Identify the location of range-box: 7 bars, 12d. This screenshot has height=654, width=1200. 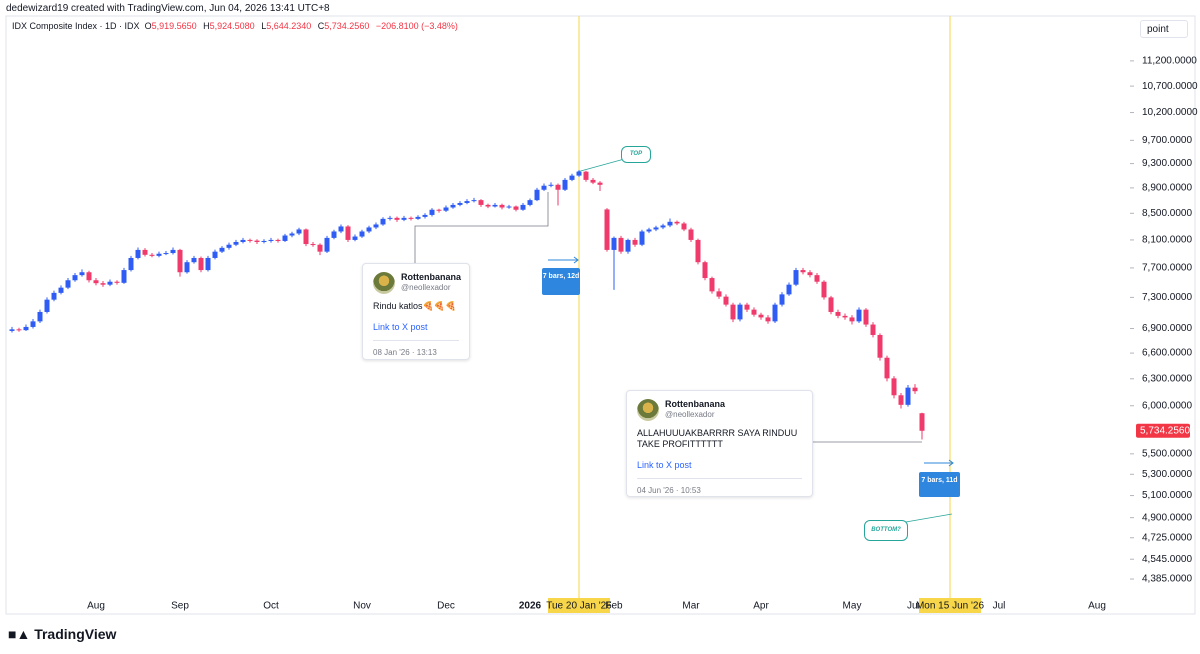
(561, 281).